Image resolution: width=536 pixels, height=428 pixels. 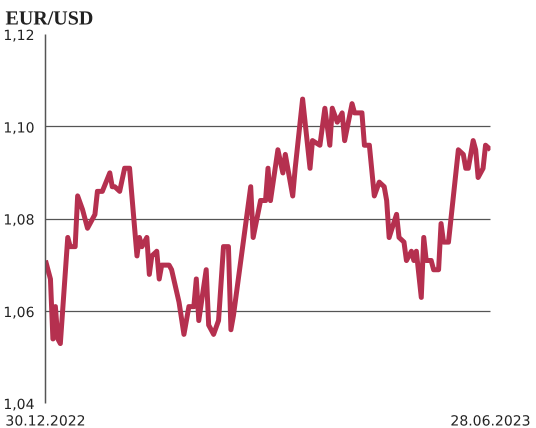 I want to click on y-tick-label: 1,10, so click(x=18, y=128).